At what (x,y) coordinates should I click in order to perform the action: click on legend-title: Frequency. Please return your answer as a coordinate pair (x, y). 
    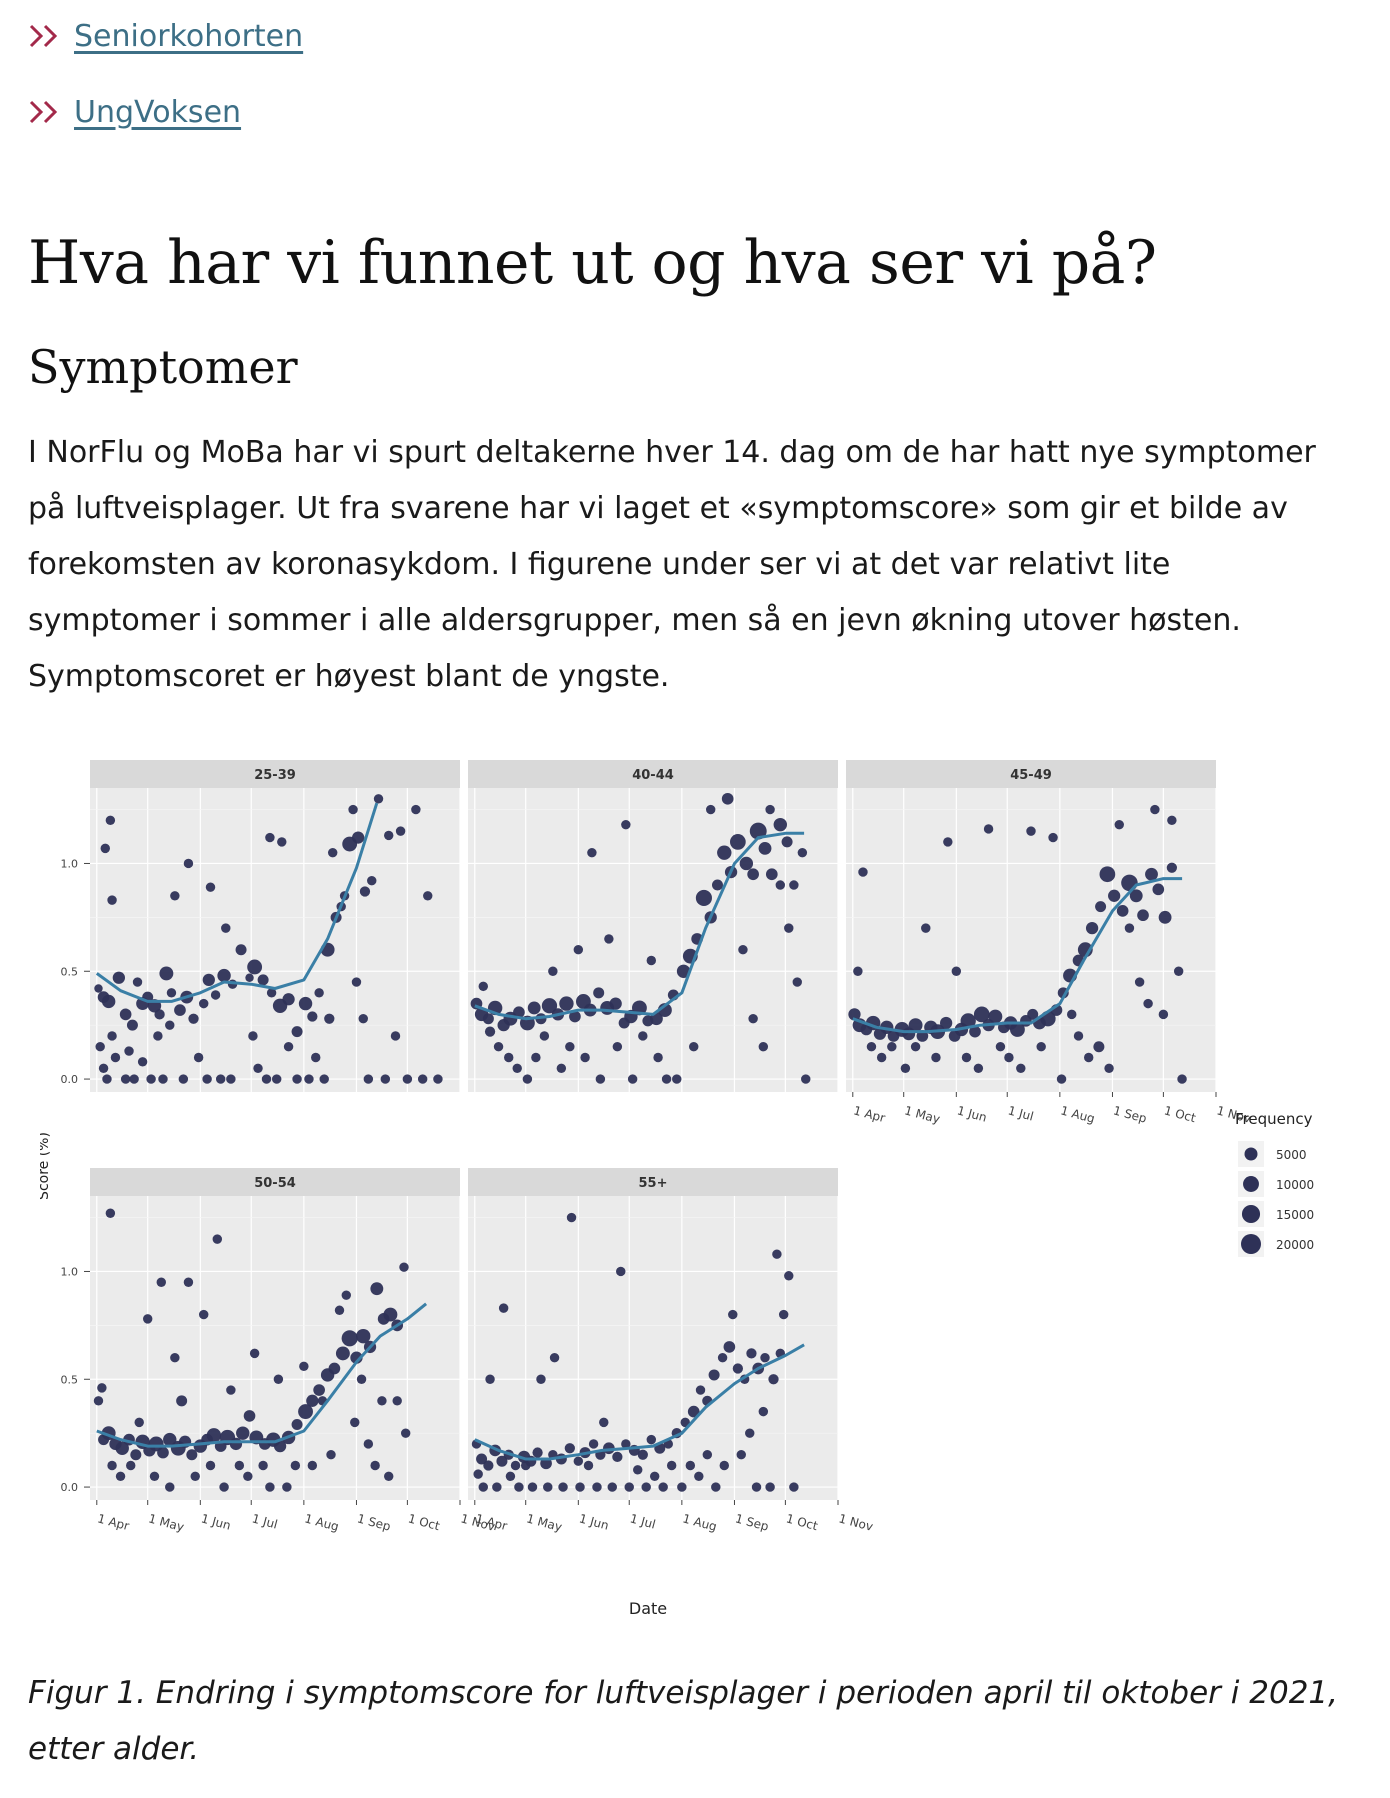
    Looking at the image, I should click on (1274, 1119).